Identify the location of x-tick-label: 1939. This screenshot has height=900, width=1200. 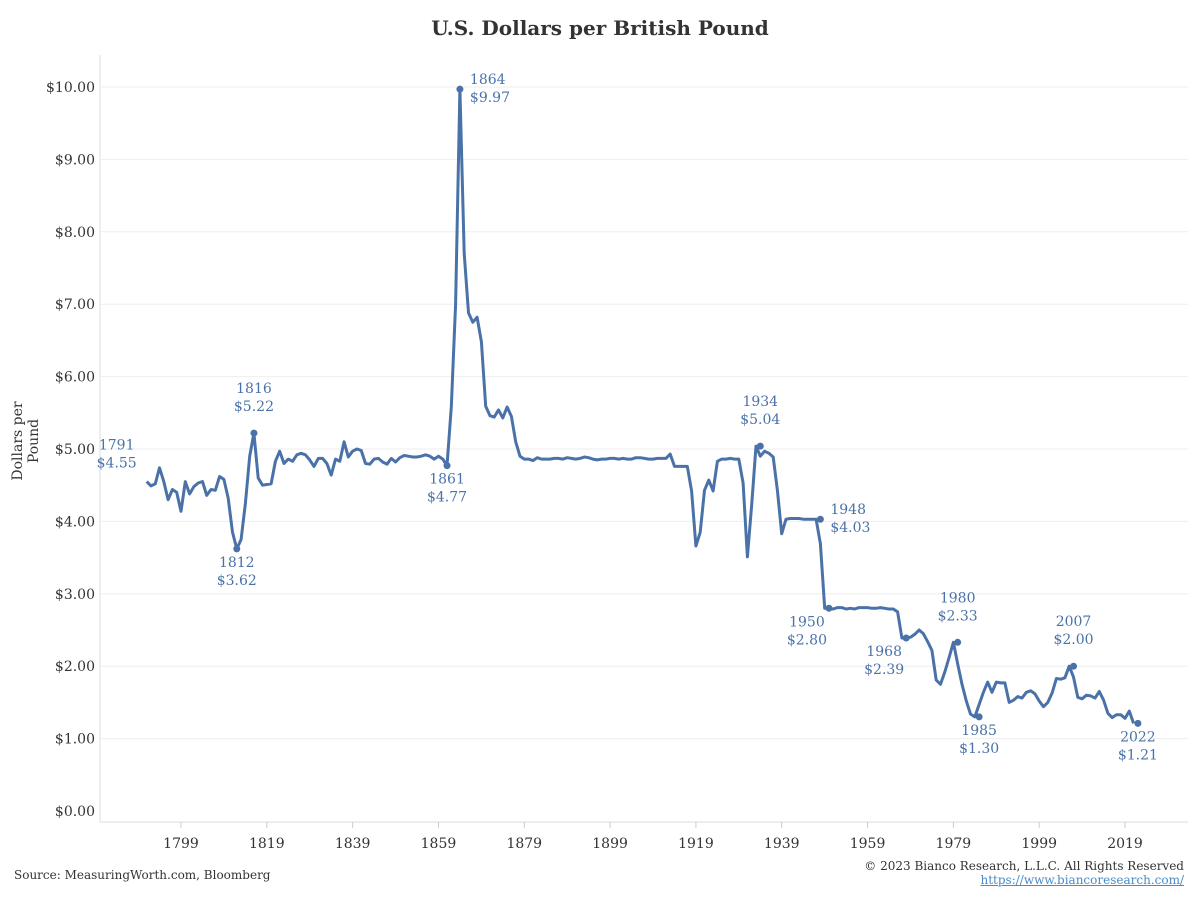
(782, 844).